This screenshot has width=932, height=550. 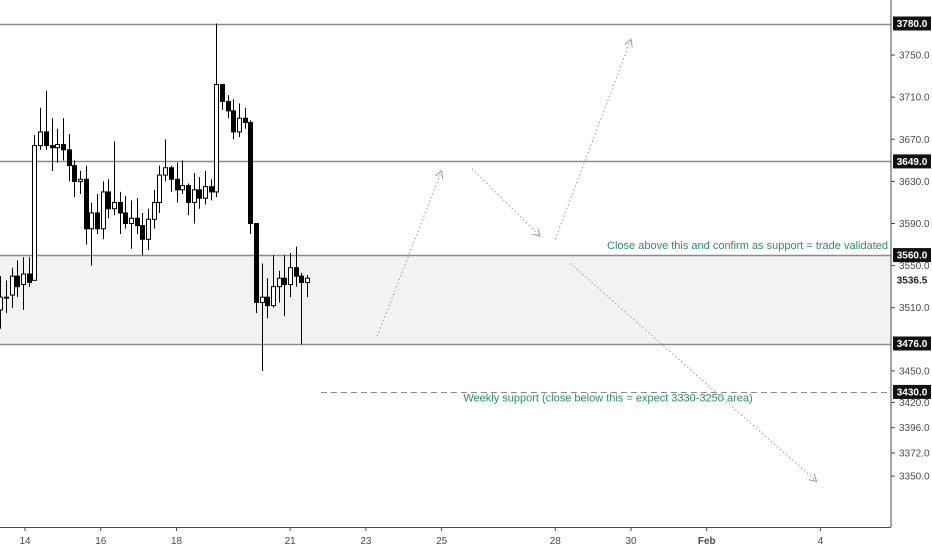 I want to click on y-tick-label: 3420.0, so click(x=914, y=403).